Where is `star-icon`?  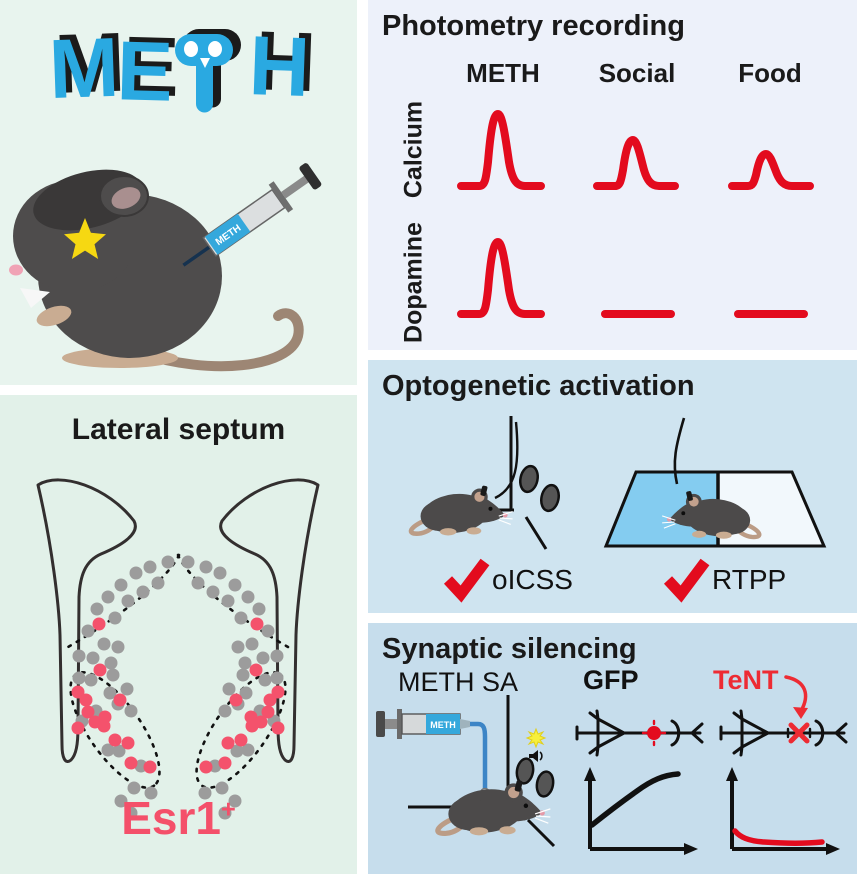
star-icon is located at coordinates (85, 238).